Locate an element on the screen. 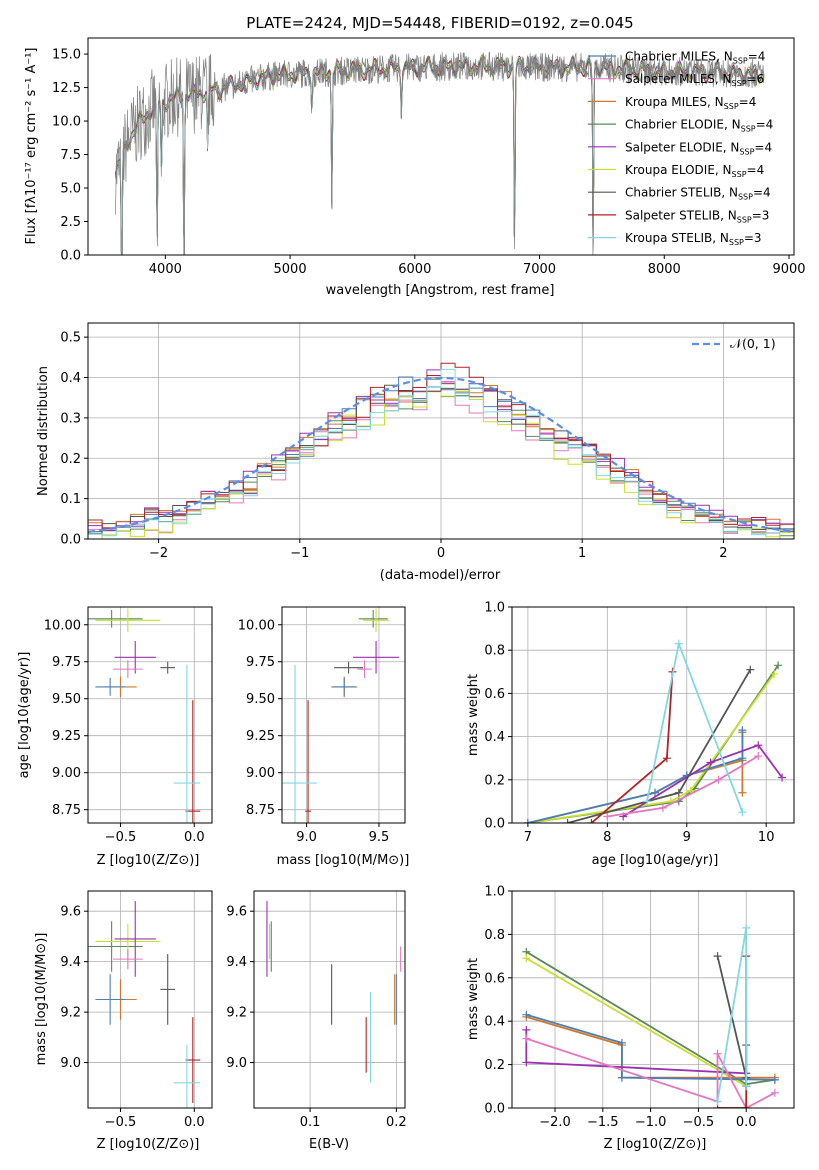 The height and width of the screenshot is (1170, 819). legend-entry-prefix: Kroupa MILES, N is located at coordinates (674, 102).